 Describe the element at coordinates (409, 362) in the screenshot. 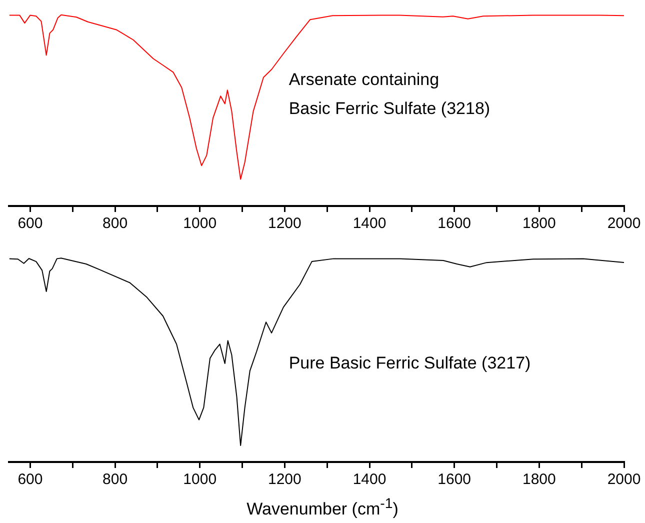

I see `annotation: Pure Basic Ferric Sulfate (3217)` at that location.